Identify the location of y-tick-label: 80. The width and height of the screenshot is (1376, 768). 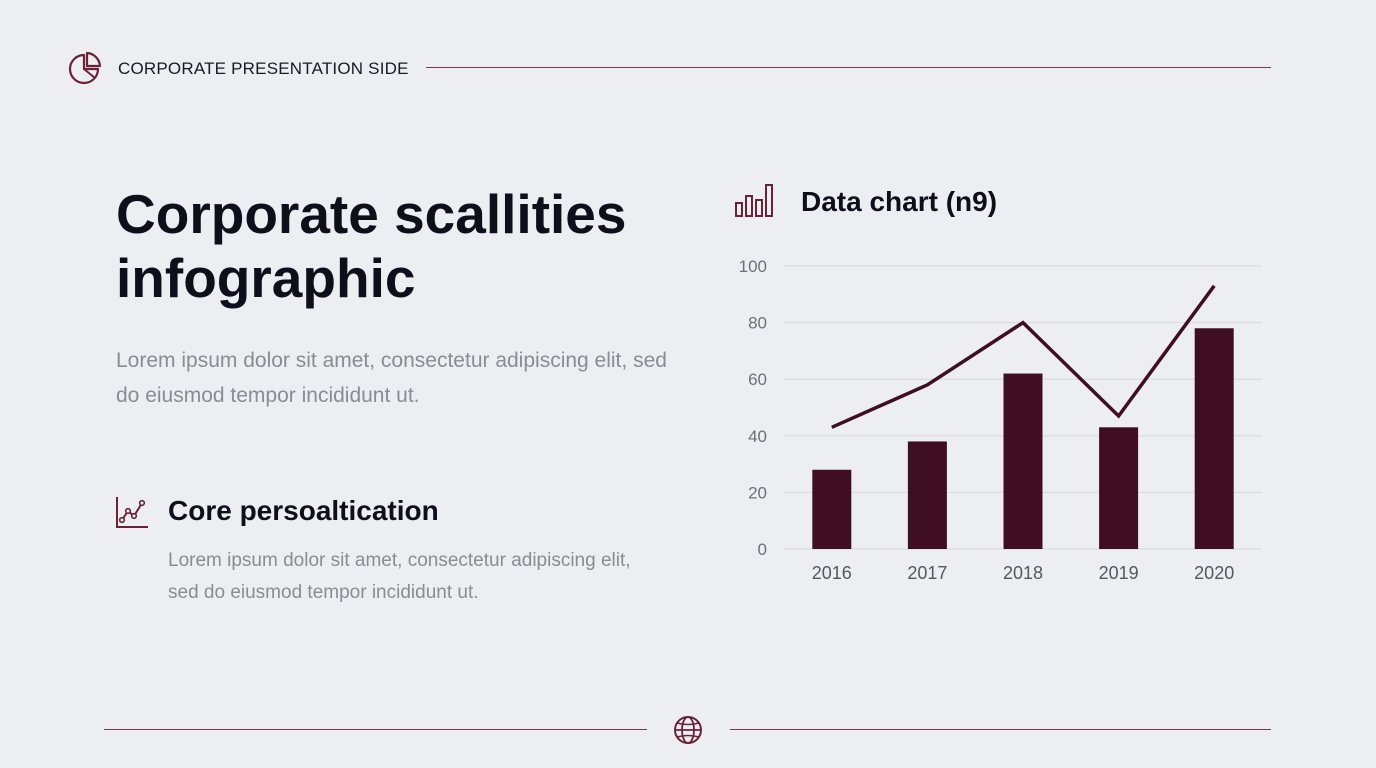
(757, 323).